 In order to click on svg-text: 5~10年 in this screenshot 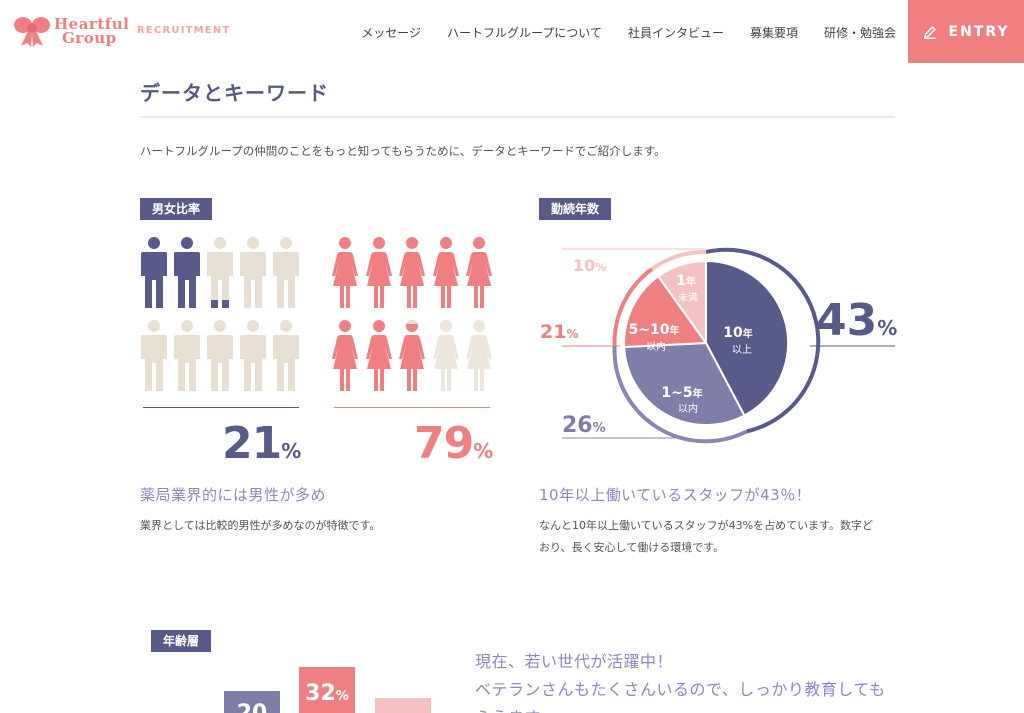, I will do `click(654, 330)`.